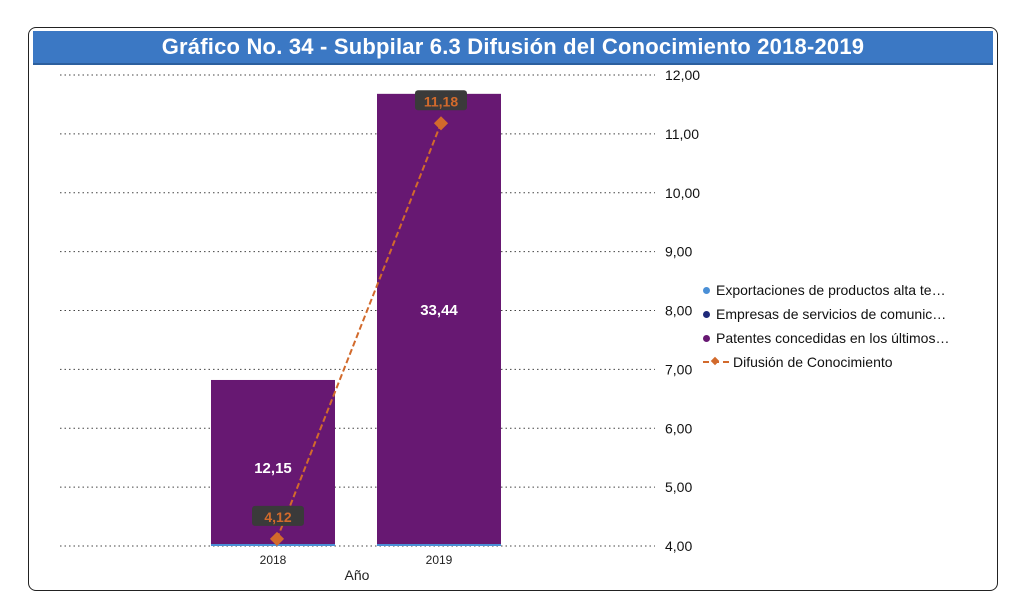 Image resolution: width=1024 pixels, height=607 pixels. I want to click on y-tick-label: 11,00, so click(682, 134).